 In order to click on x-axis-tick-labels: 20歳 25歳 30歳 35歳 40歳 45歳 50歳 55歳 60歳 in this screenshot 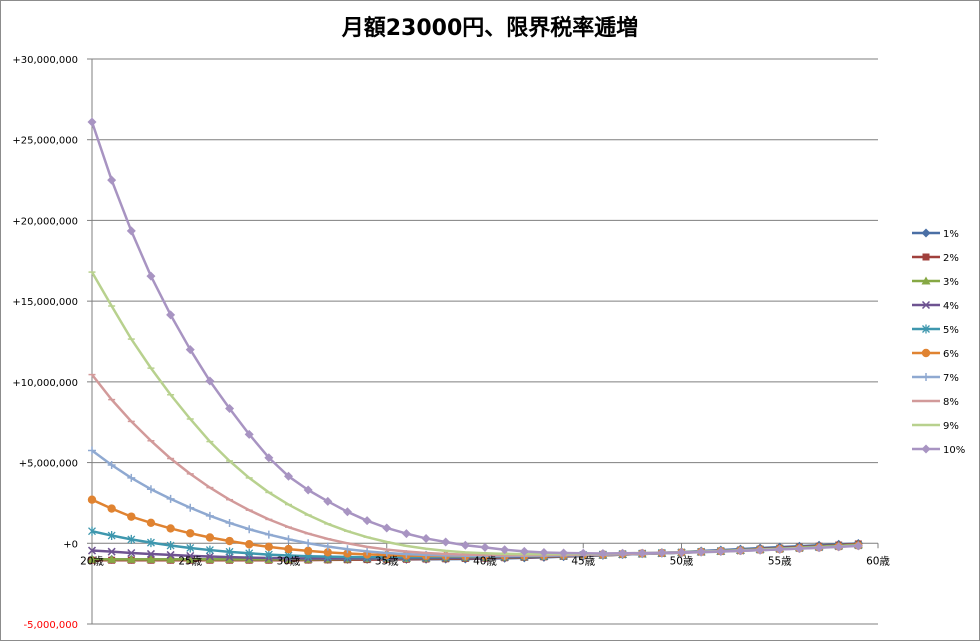, I will do `click(485, 561)`.